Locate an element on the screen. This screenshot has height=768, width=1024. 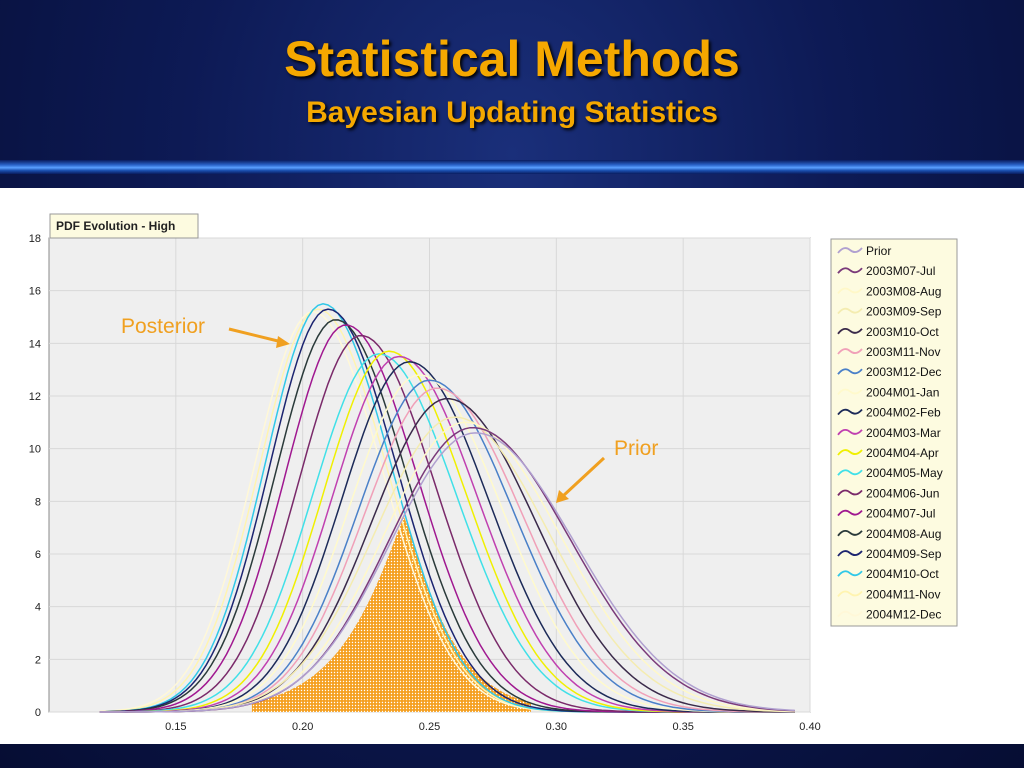
x-tick-label: 0.20 is located at coordinates (302, 727).